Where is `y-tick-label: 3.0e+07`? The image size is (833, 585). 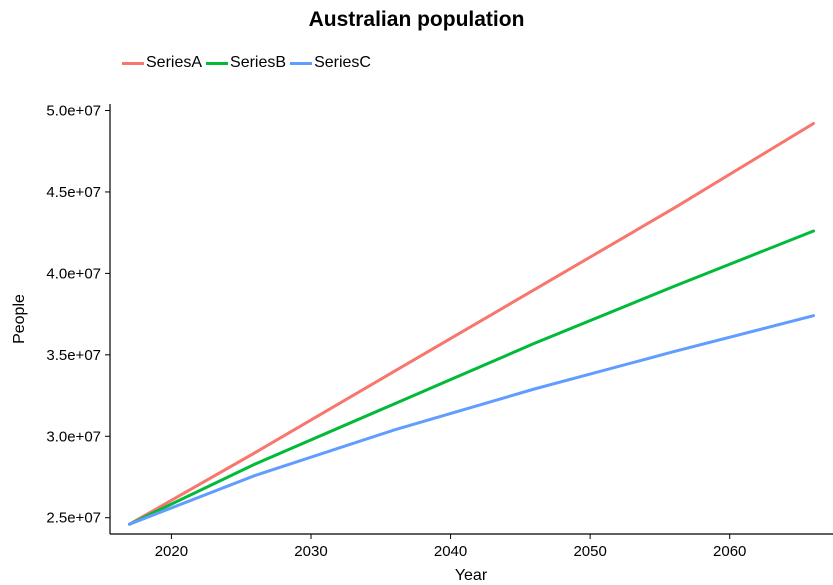
y-tick-label: 3.0e+07 is located at coordinates (73, 436).